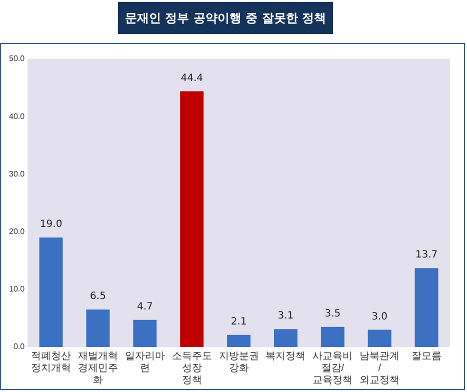  What do you see at coordinates (51, 362) in the screenshot?
I see `x-tick-label: 적폐청산 정치개혁` at bounding box center [51, 362].